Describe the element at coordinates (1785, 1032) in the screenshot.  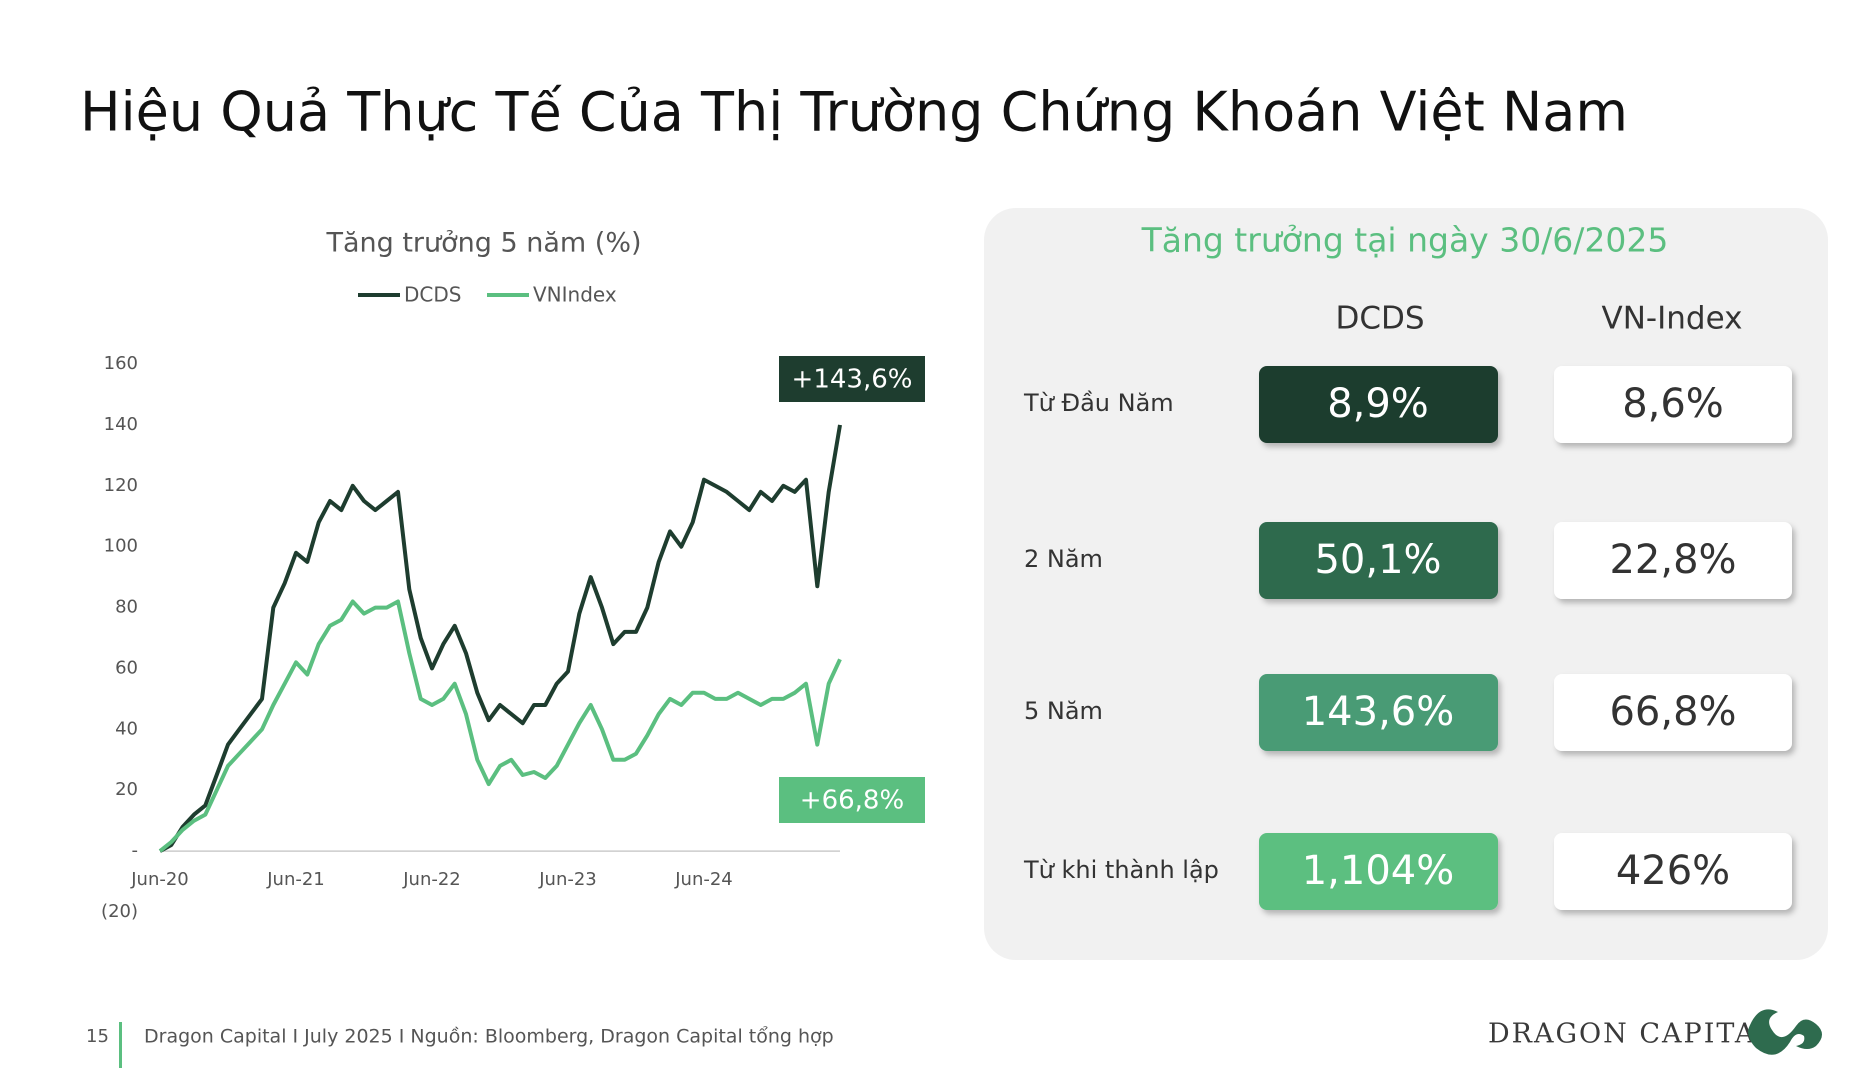
I see `logo-icon` at that location.